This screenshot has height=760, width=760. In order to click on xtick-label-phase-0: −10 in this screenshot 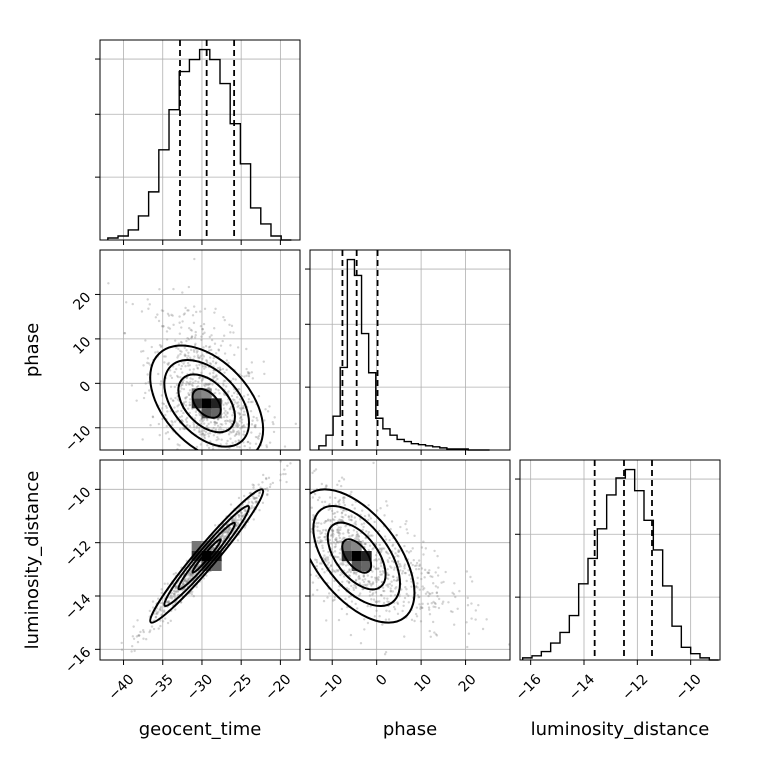, I will do `click(330, 688)`.